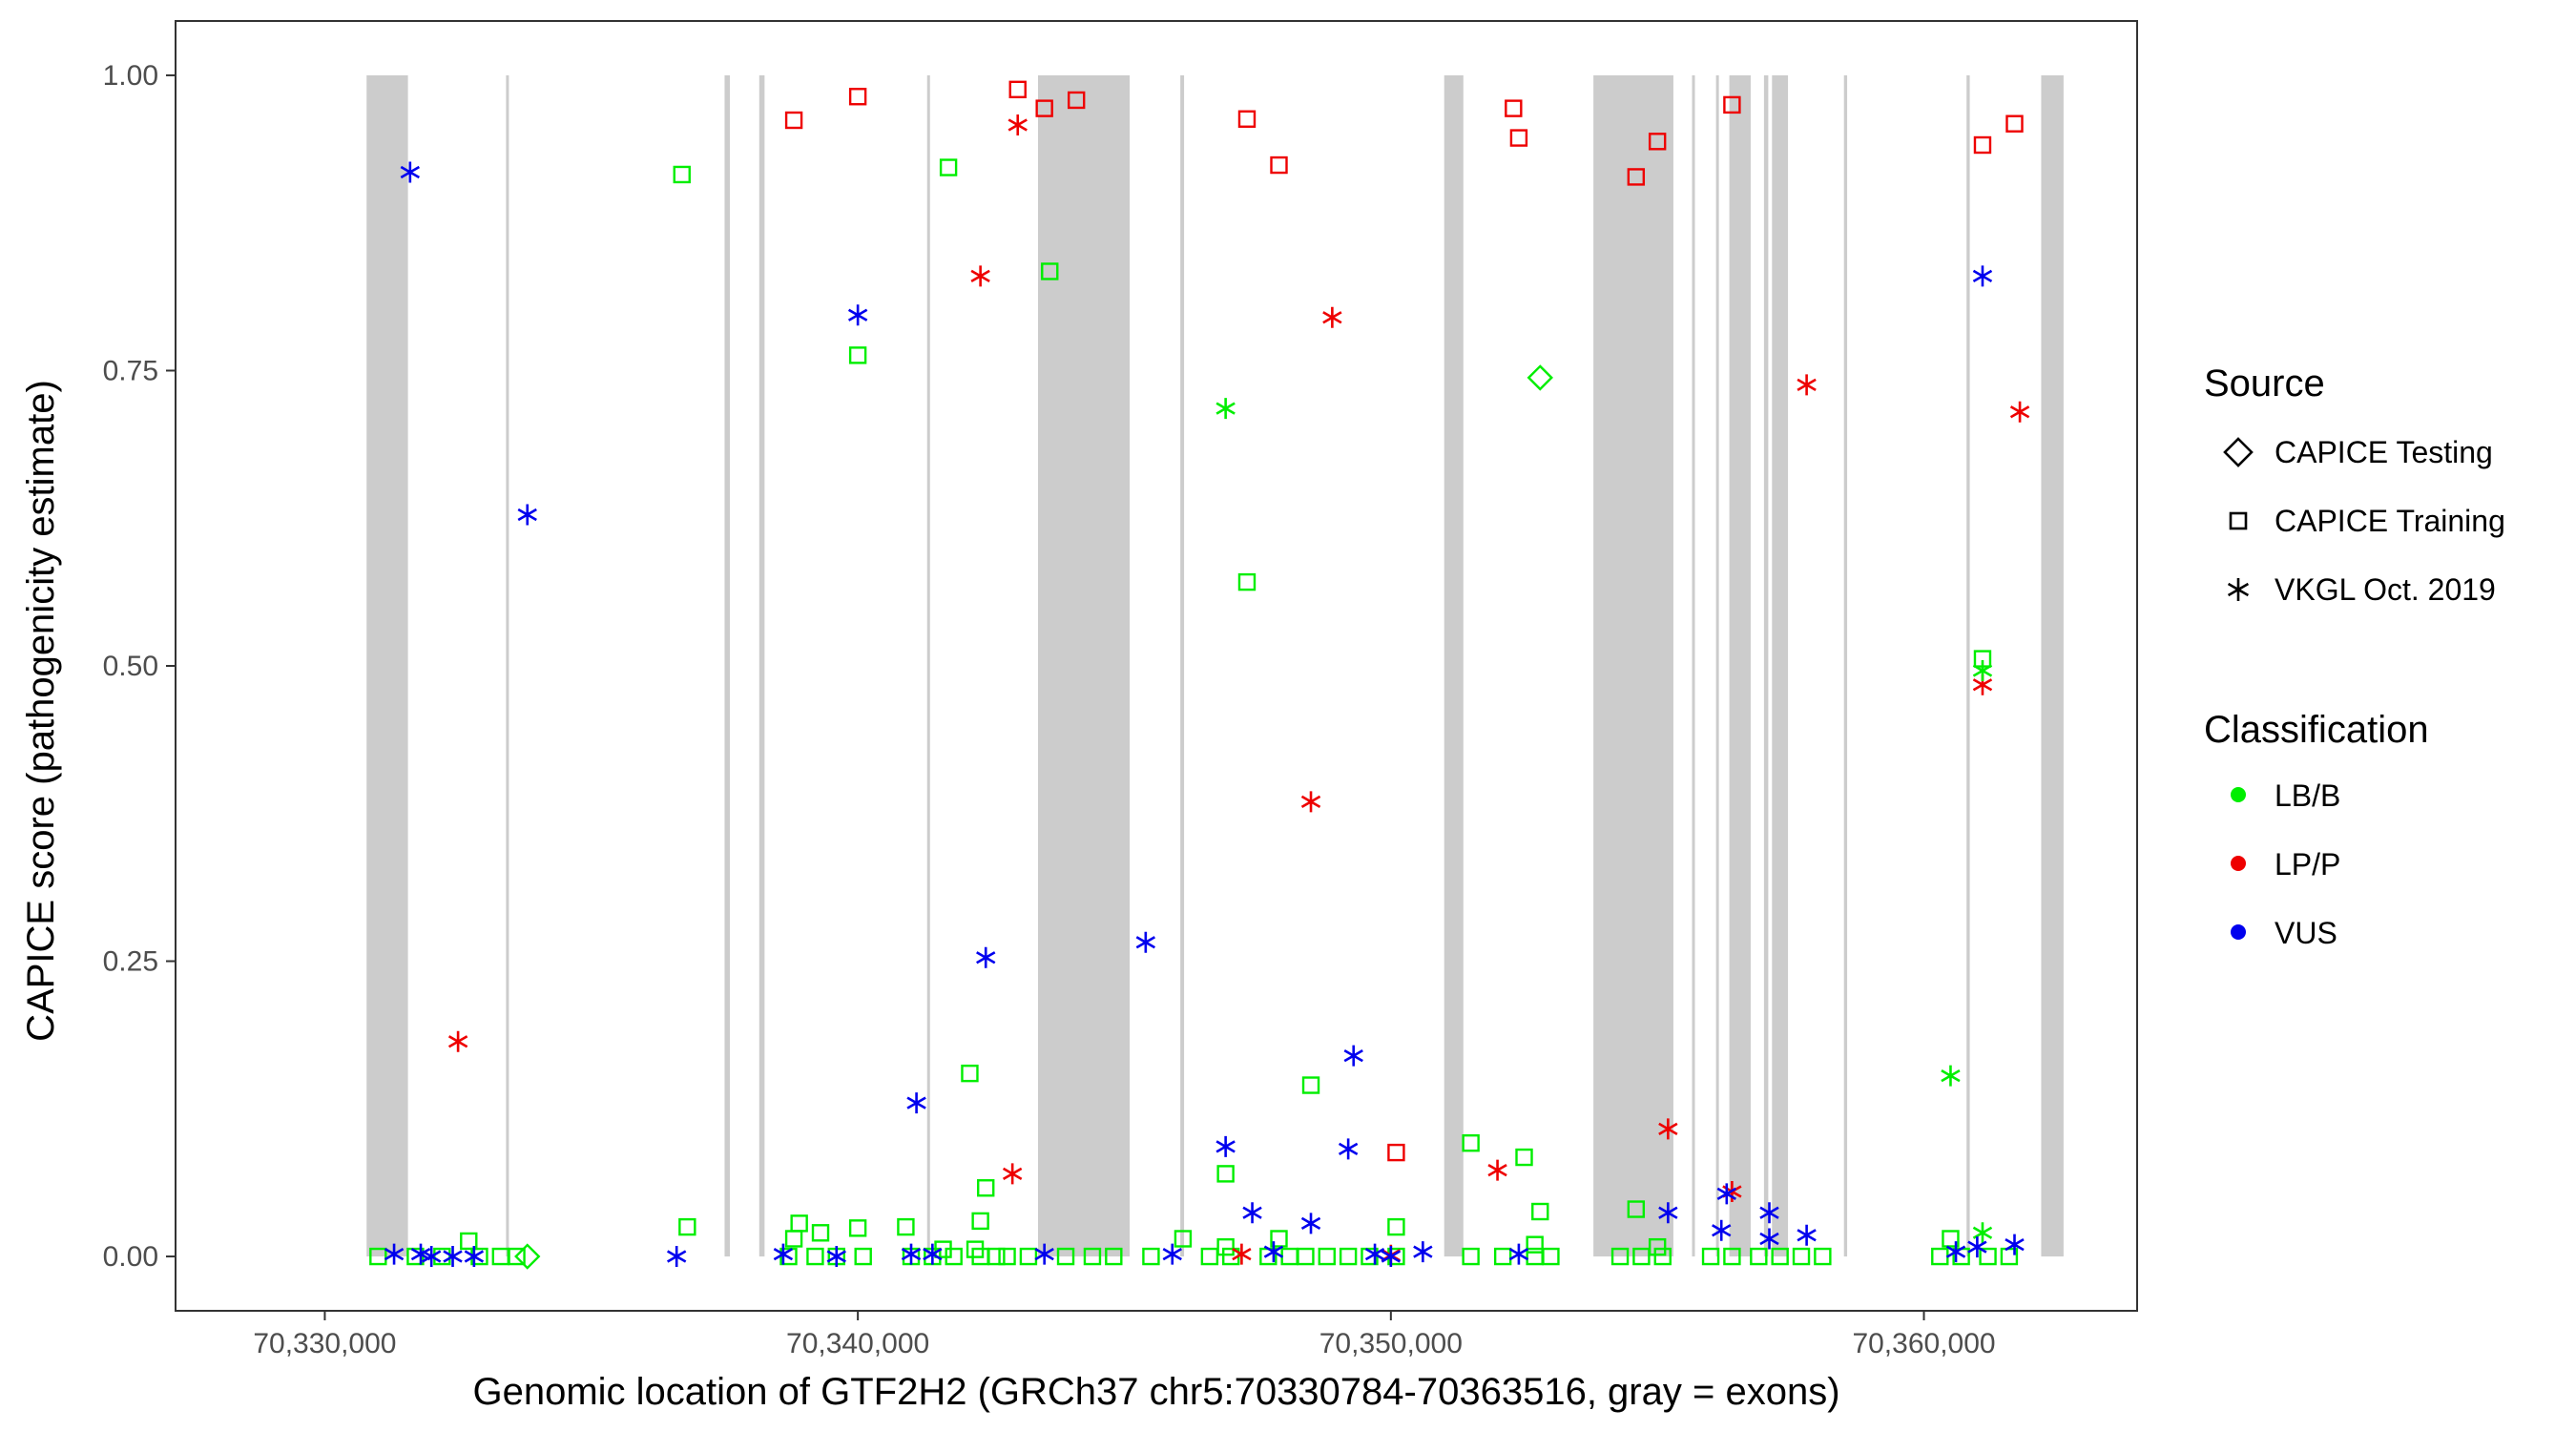  What do you see at coordinates (2238, 932) in the screenshot?
I see `vus-dot-icon` at bounding box center [2238, 932].